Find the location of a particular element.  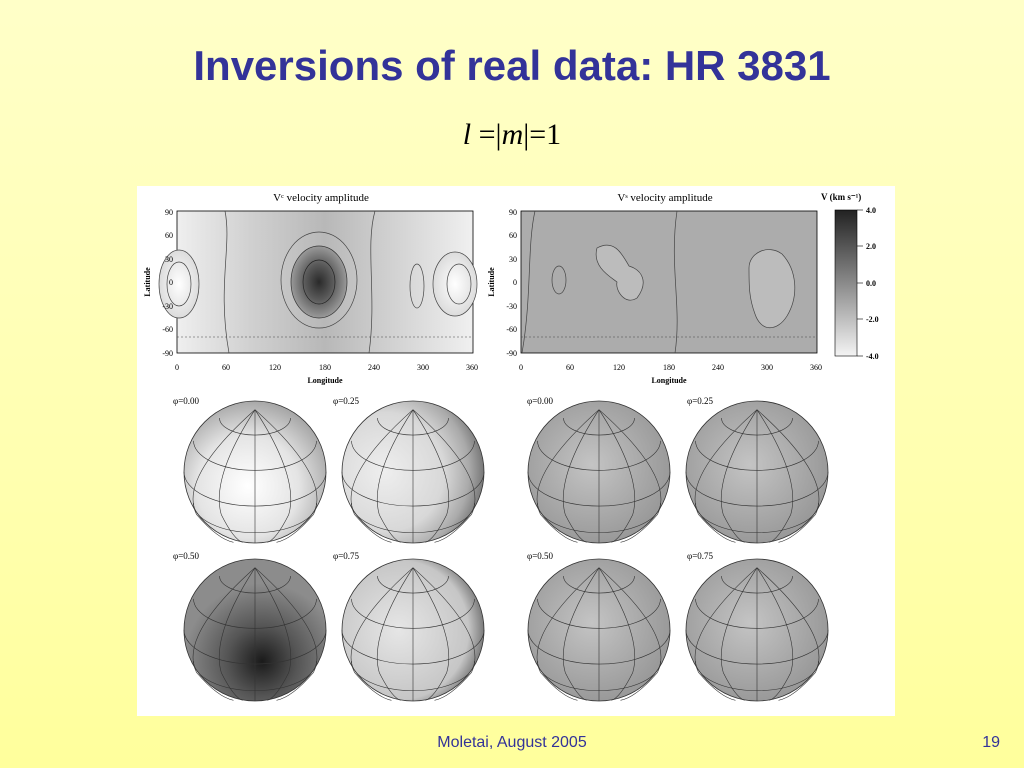

left-map-light-region-west is located at coordinates (179, 284).